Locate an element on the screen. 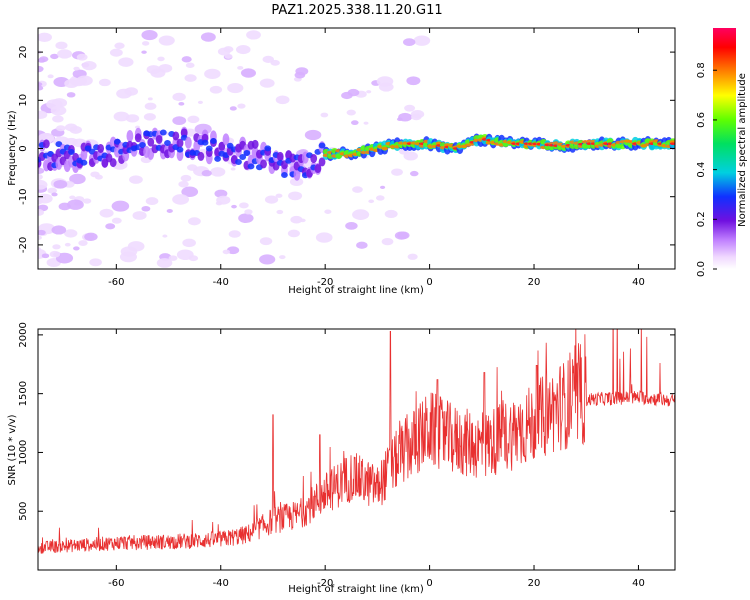  snr-xtick-label: -20 is located at coordinates (325, 583).